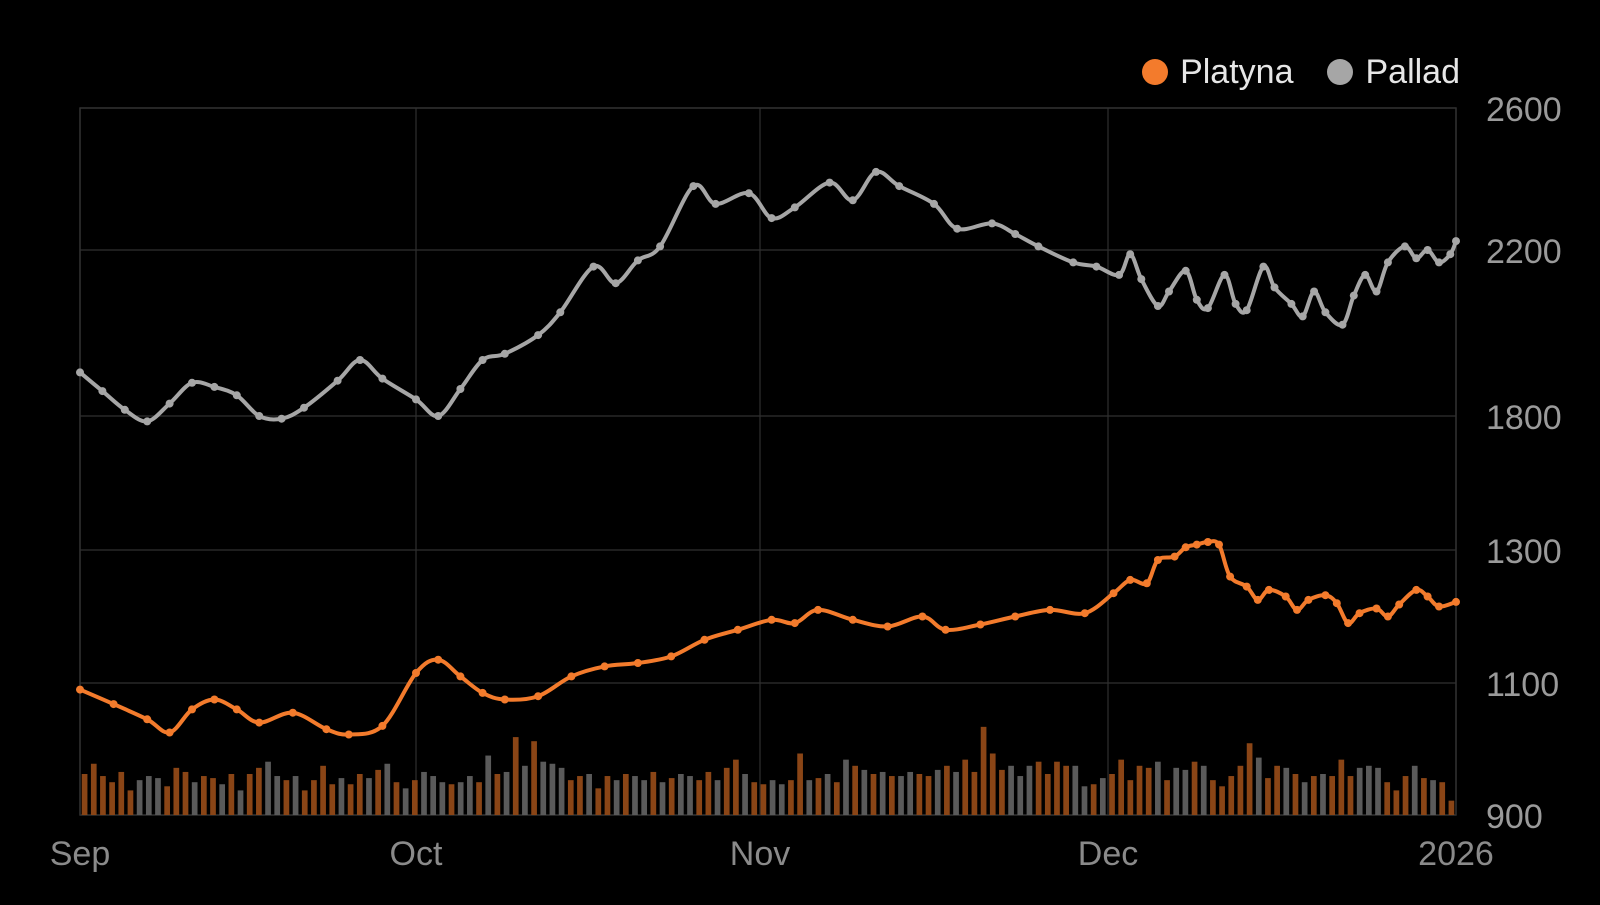 This screenshot has height=905, width=1600. Describe the element at coordinates (1237, 72) in the screenshot. I see `legend-label-platyna: Platyna` at that location.